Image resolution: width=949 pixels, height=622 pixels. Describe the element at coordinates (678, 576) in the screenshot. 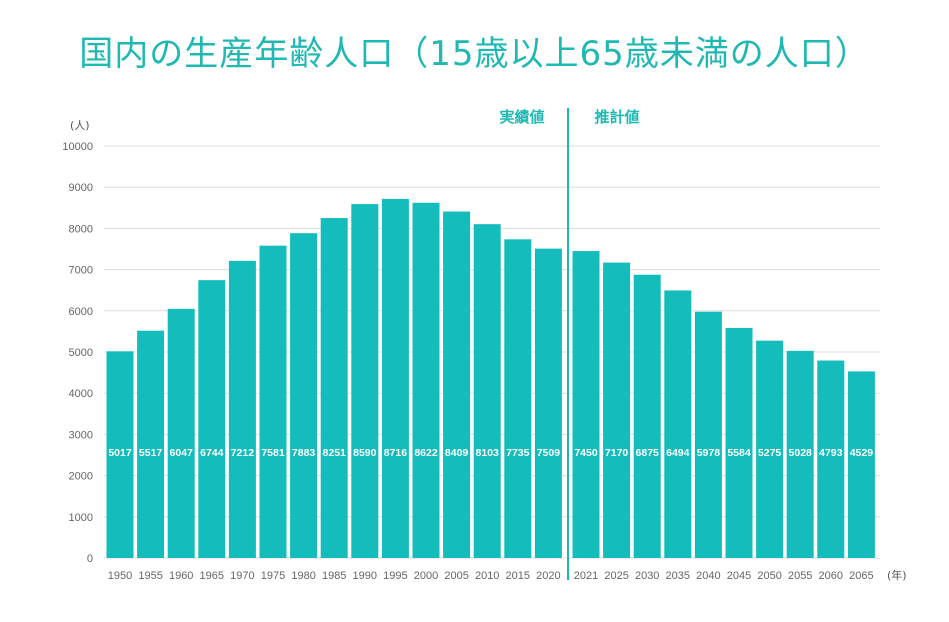

I see `x-tick-label: 2035` at that location.